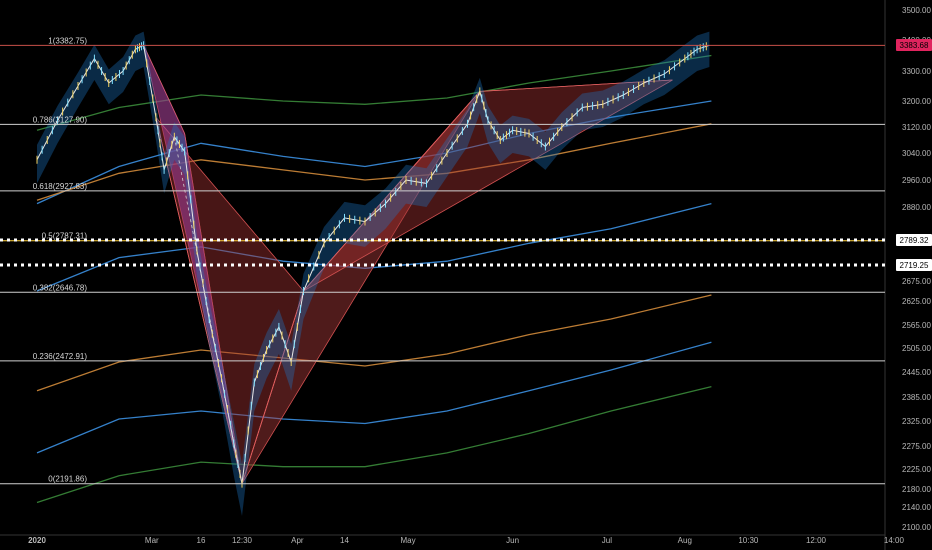 Image resolution: width=932 pixels, height=550 pixels. Describe the element at coordinates (916, 301) in the screenshot. I see `y-tick-label-11: 2625.00` at that location.